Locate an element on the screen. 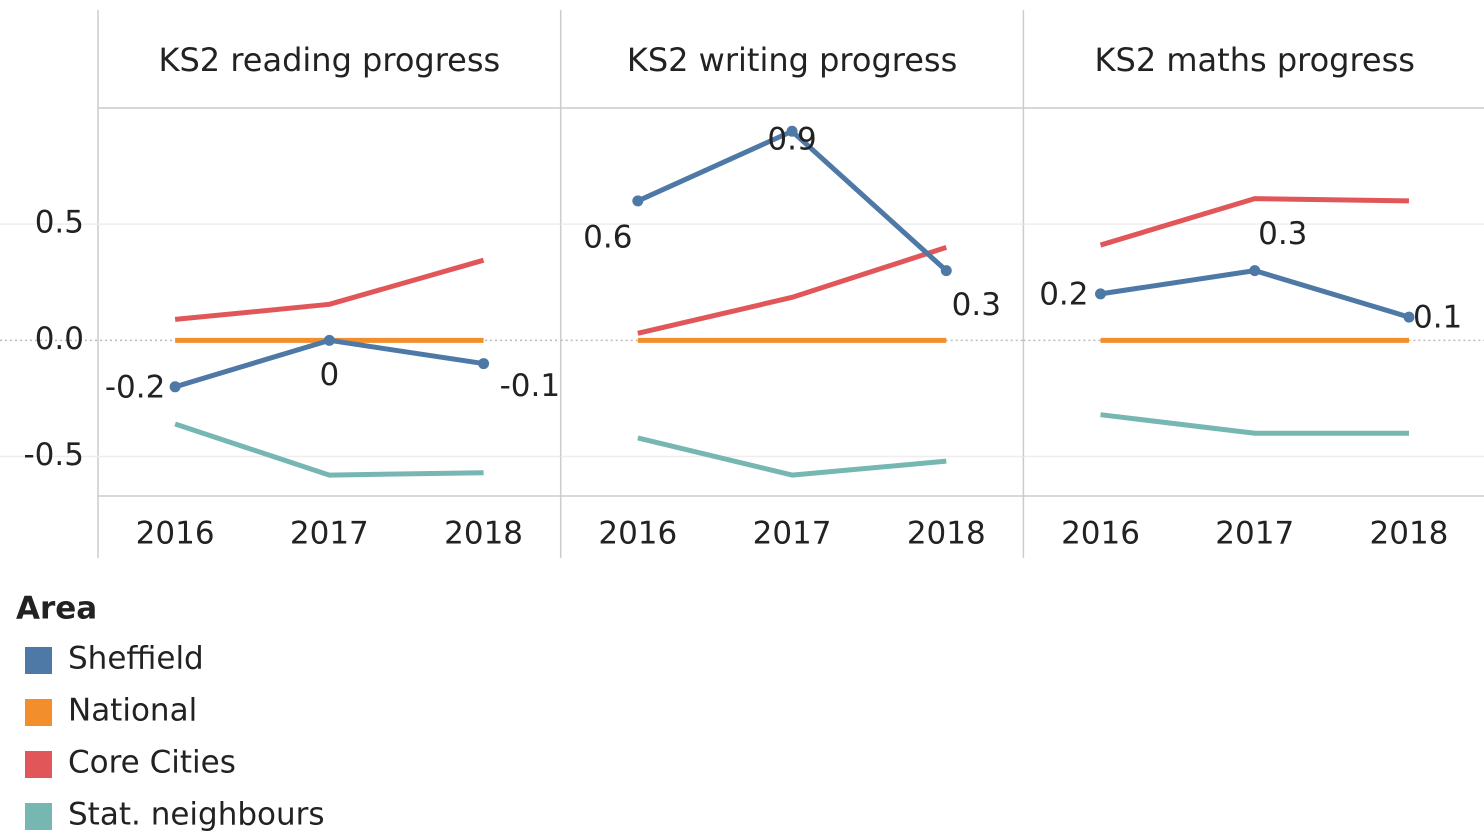  data-label: 0.6 is located at coordinates (607, 237).